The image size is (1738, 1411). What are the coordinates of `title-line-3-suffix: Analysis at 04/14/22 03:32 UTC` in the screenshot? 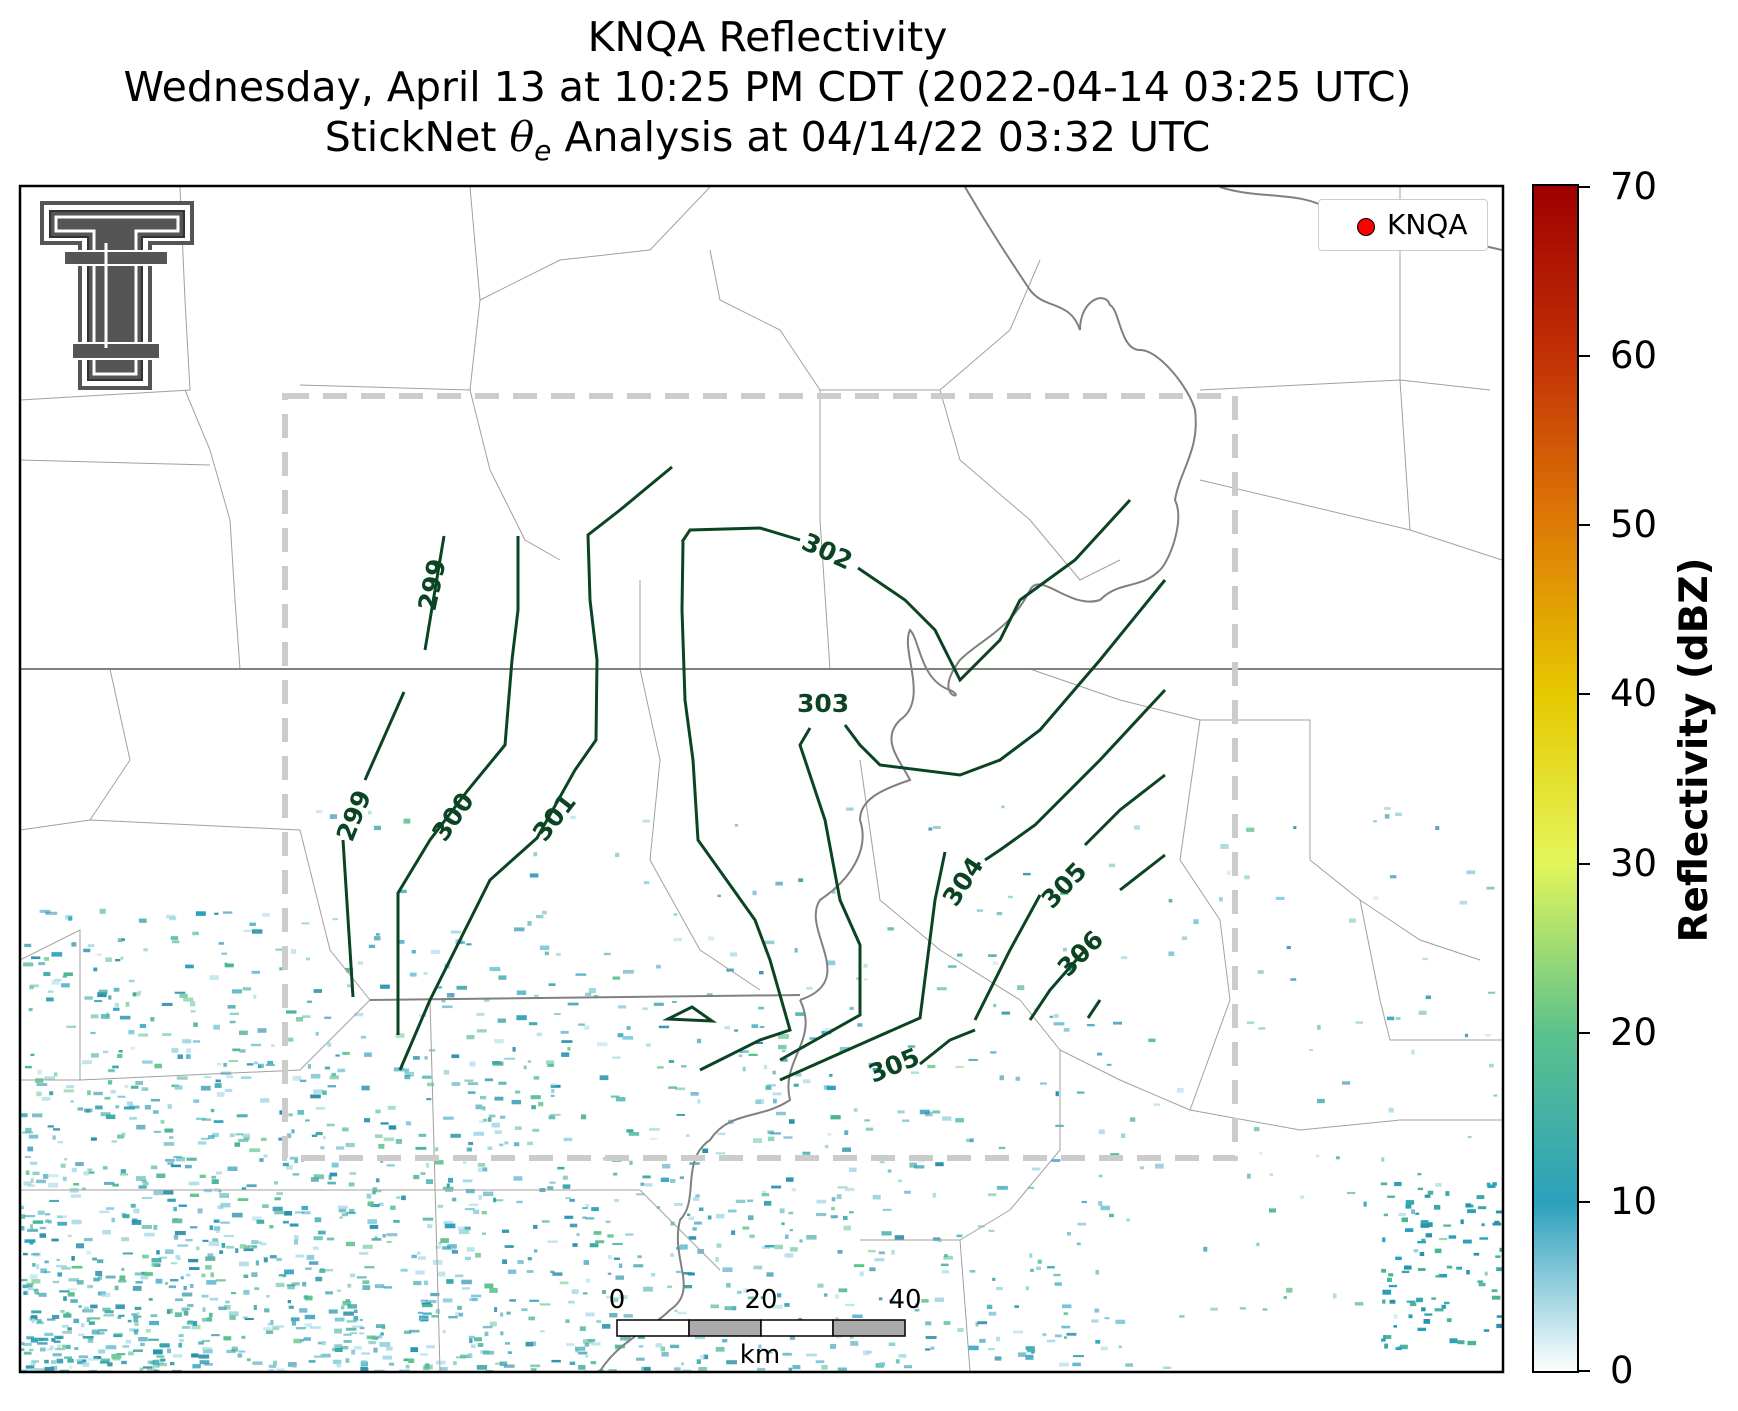 It's located at (881, 137).